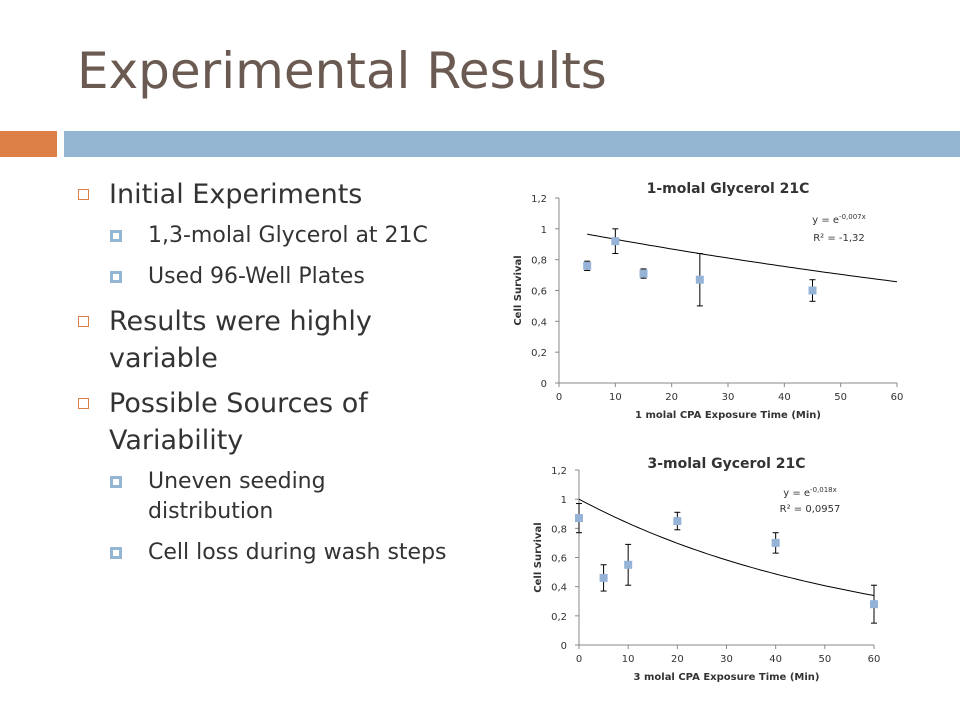 This screenshot has width=960, height=720. Describe the element at coordinates (728, 415) in the screenshot. I see `x-axis-label: 1 molal CPA Exposure Time (Min)` at that location.